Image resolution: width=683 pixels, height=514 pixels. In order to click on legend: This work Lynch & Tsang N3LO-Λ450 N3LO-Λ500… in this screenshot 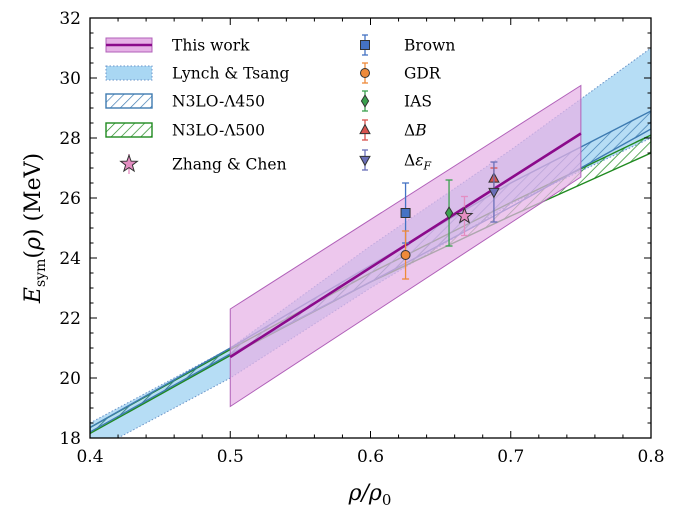, I will do `click(280, 104)`.